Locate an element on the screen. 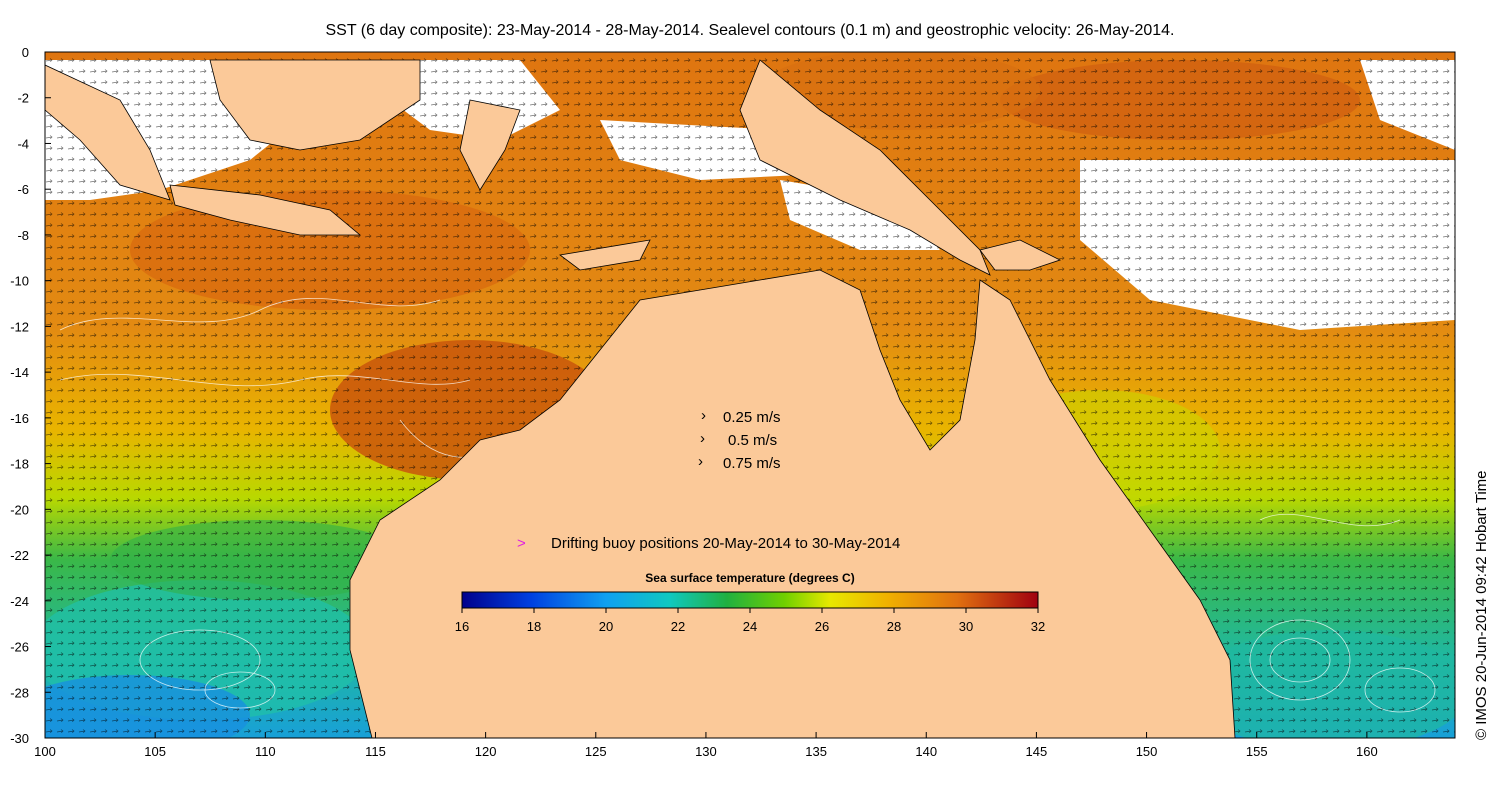 This screenshot has width=1500, height=790. y-tick-label: -26 is located at coordinates (19, 647).